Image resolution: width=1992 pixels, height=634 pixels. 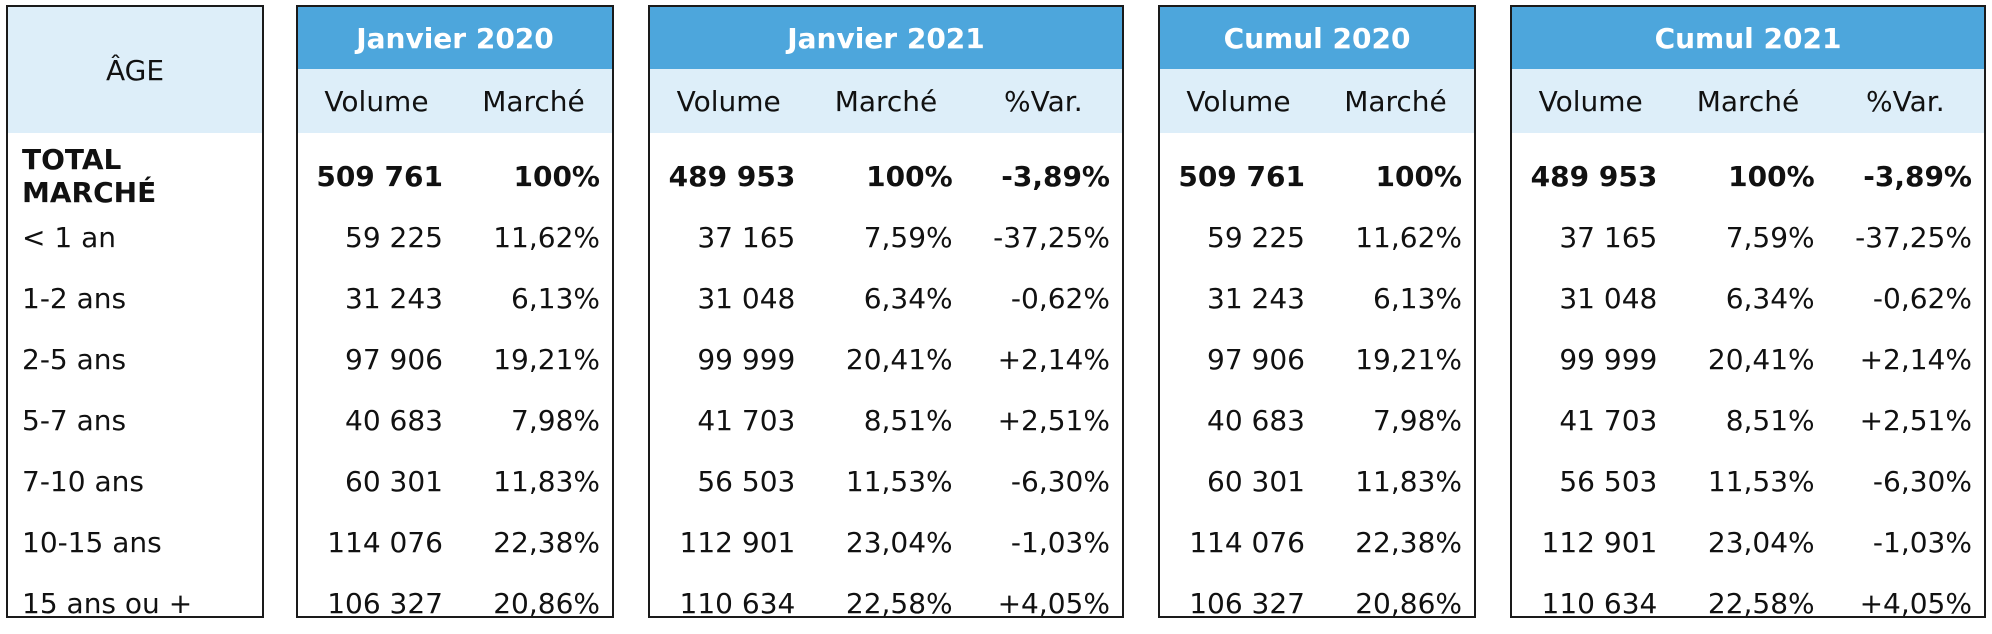 What do you see at coordinates (135, 237) in the screenshot?
I see `age-row: < 1 an` at bounding box center [135, 237].